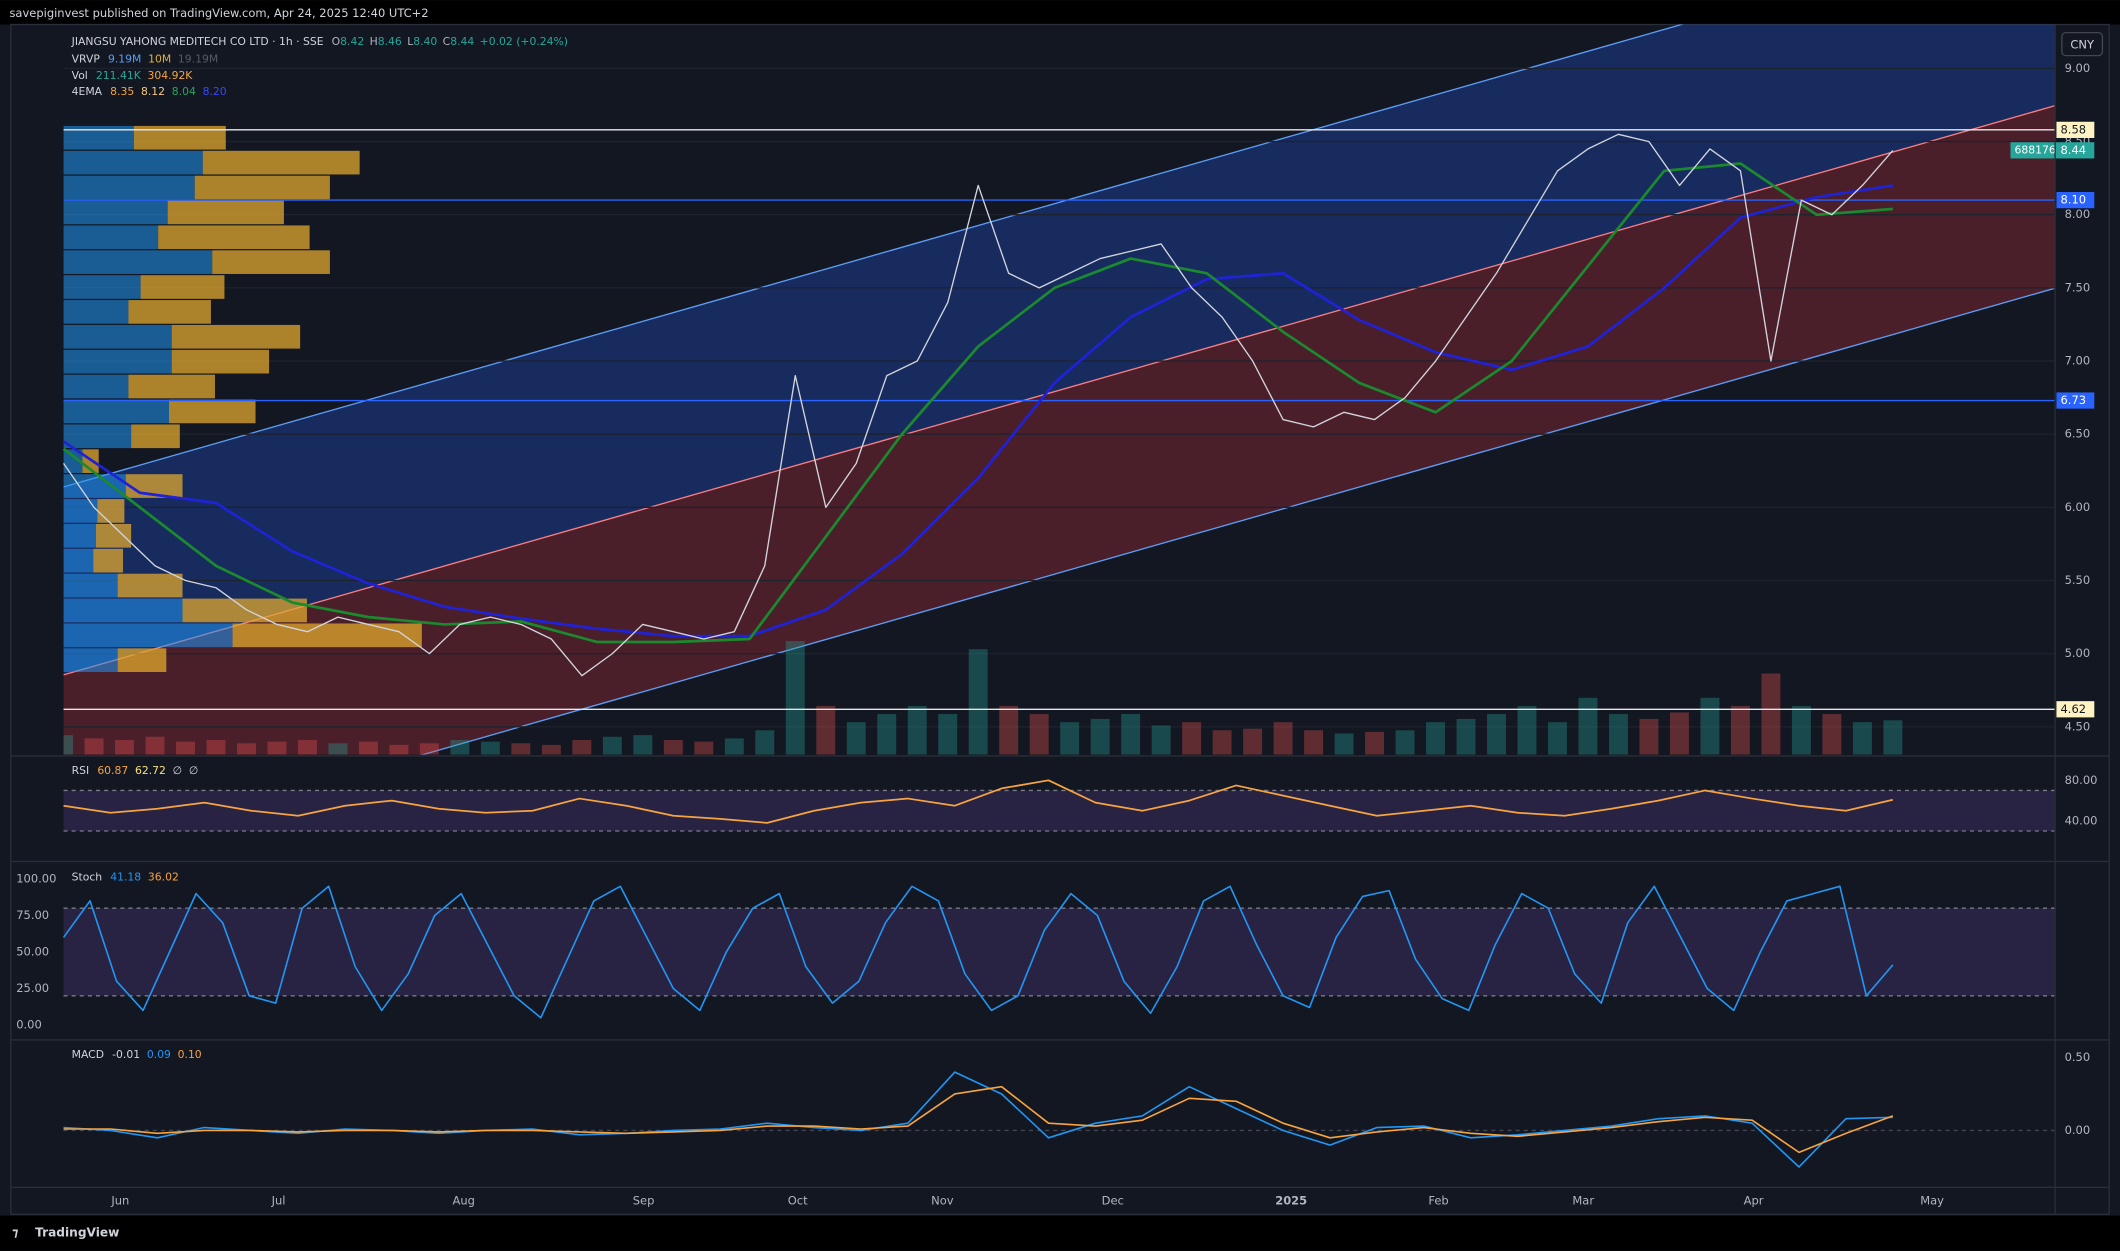 The image size is (2120, 1251). What do you see at coordinates (2081, 780) in the screenshot?
I see `tick-label: 80.00` at bounding box center [2081, 780].